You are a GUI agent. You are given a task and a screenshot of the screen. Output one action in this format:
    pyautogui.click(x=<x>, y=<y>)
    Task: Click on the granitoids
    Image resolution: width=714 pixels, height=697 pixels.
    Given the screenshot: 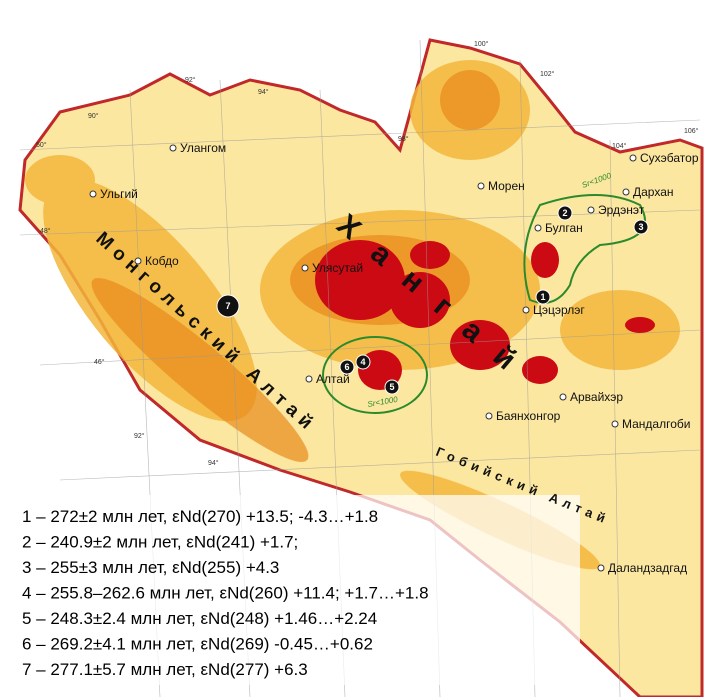 What is the action you would take?
    pyautogui.click(x=485, y=315)
    